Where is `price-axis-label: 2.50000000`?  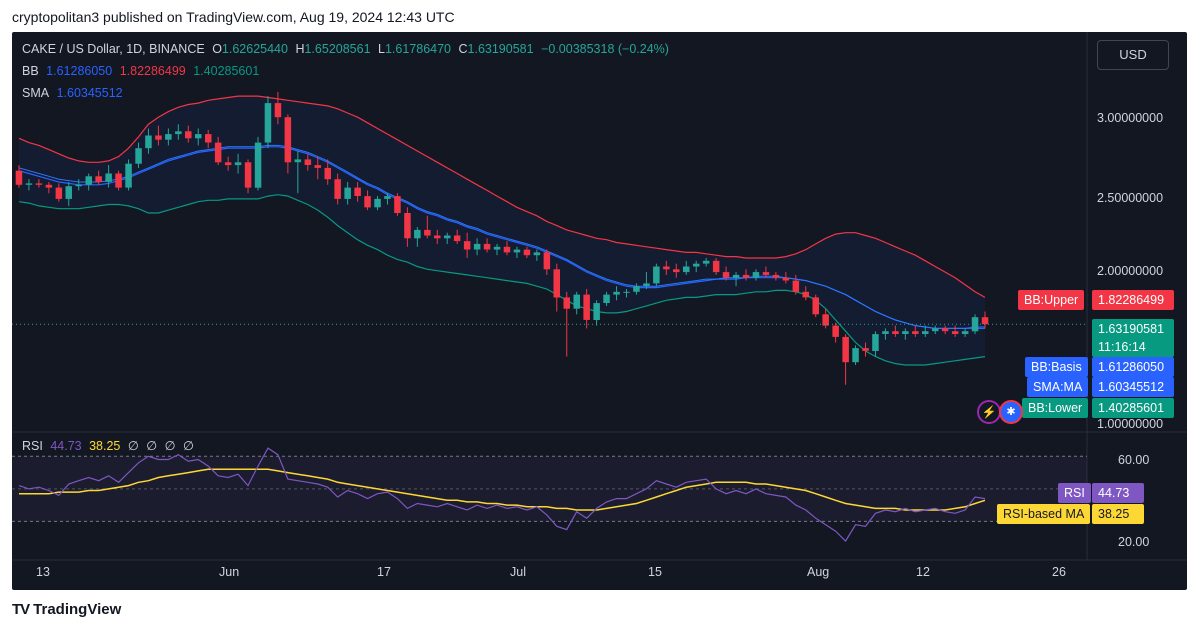 price-axis-label: 2.50000000 is located at coordinates (1130, 198).